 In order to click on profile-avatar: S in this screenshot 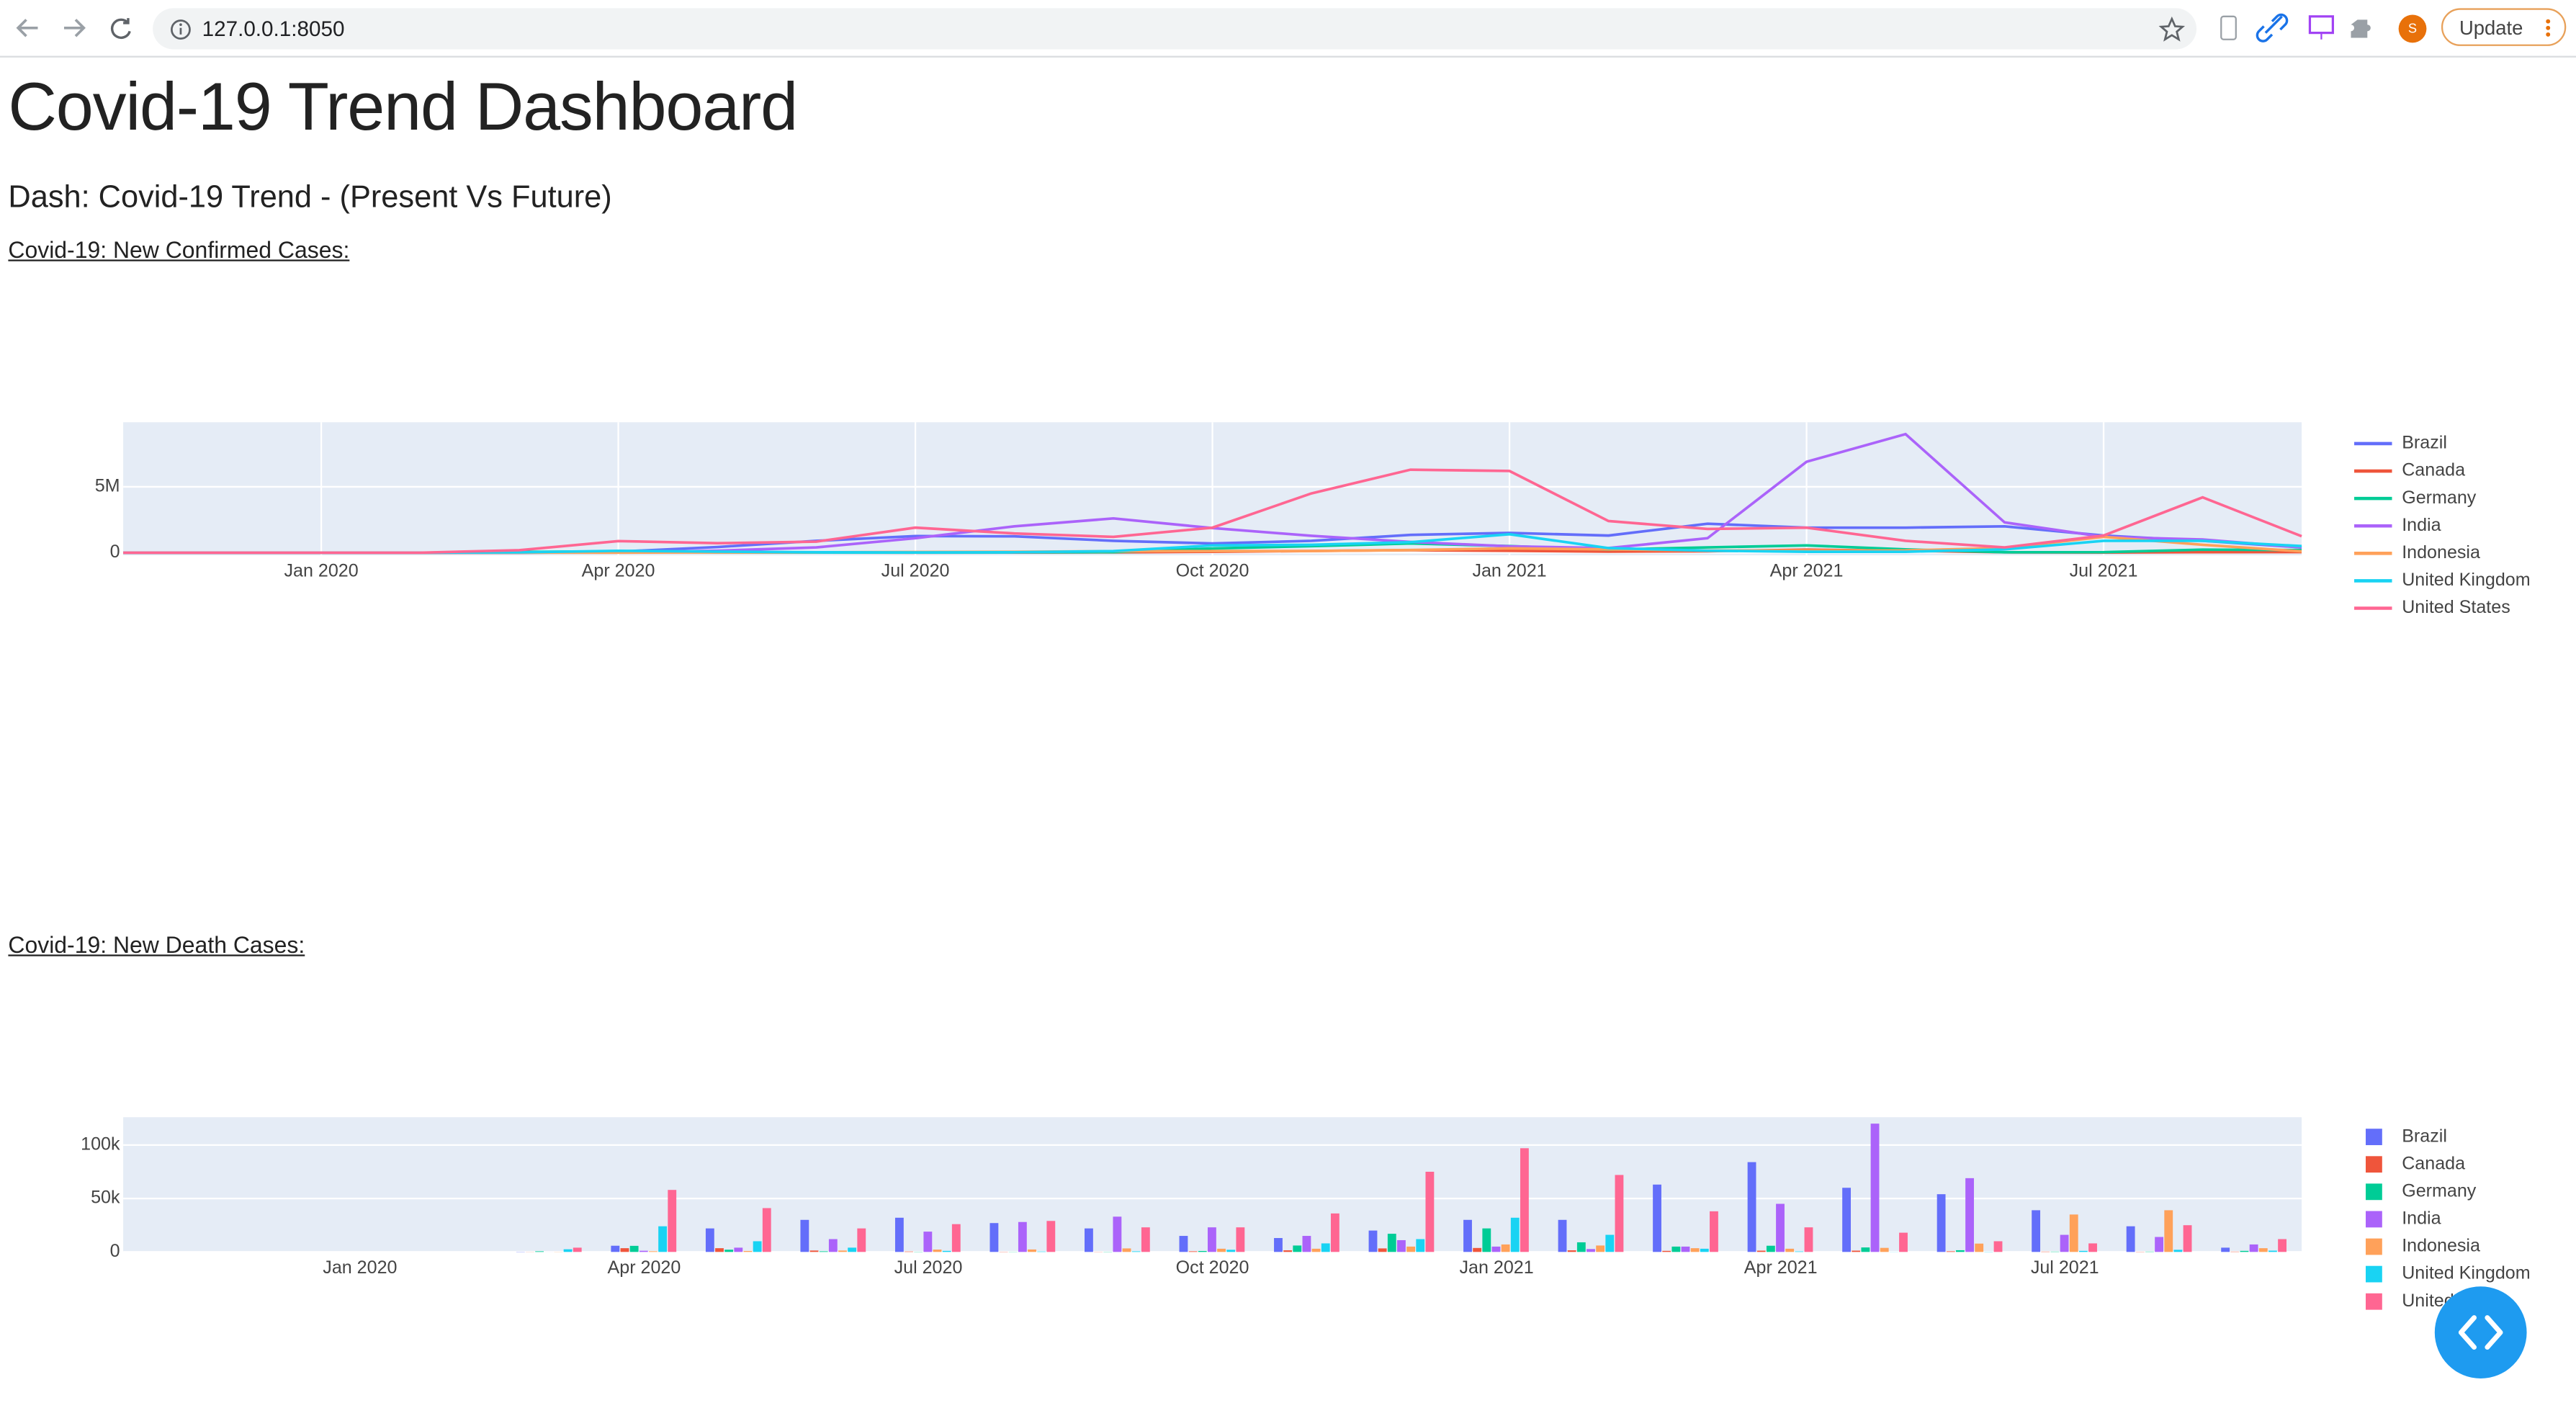, I will do `click(2412, 28)`.